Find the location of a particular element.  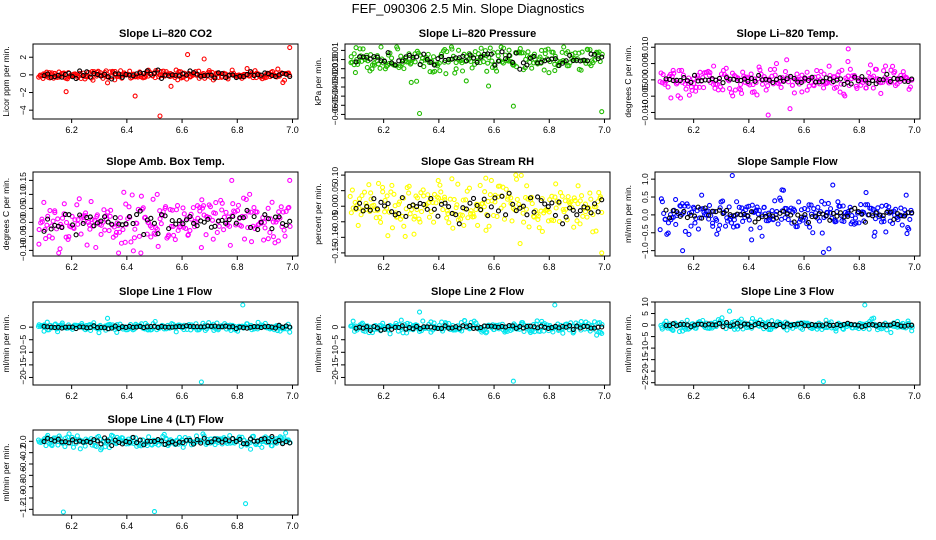

y-tick-label: −0.02 is located at coordinates (335, 78).